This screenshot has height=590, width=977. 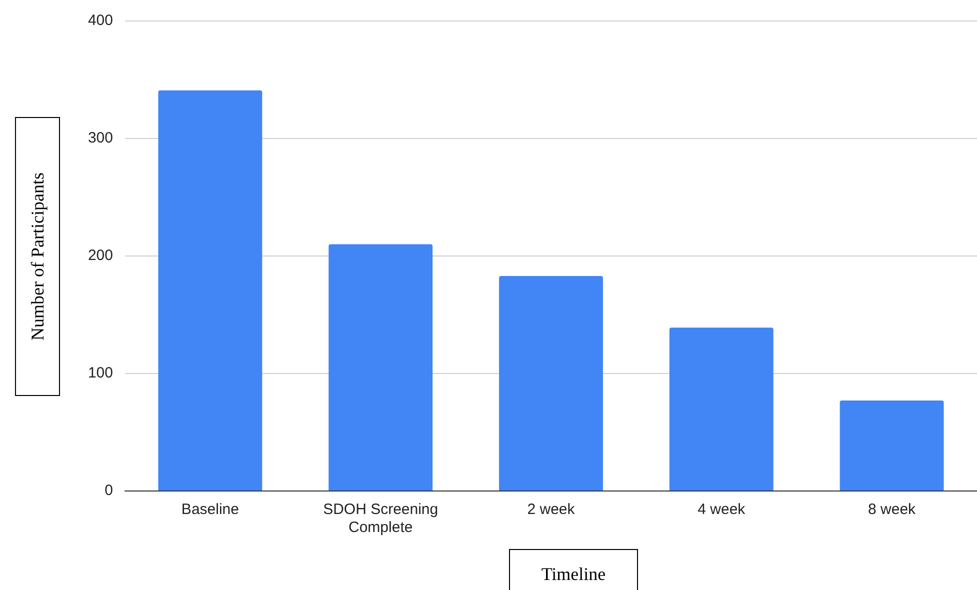 What do you see at coordinates (37, 256) in the screenshot?
I see `y-axis-title: Number of Participants` at bounding box center [37, 256].